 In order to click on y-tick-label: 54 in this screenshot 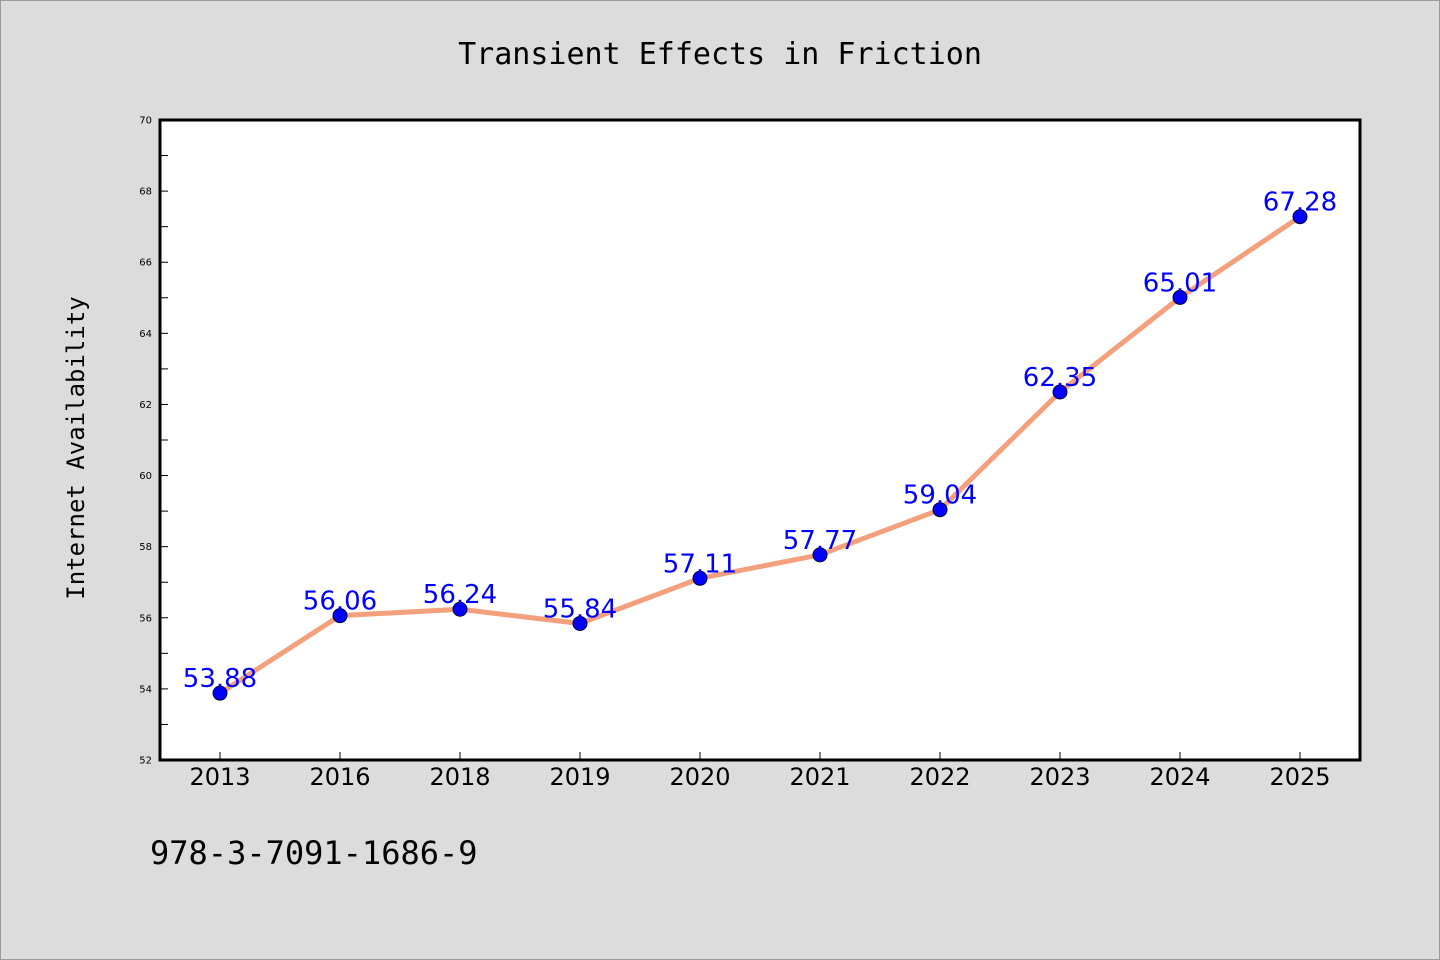, I will do `click(145, 689)`.